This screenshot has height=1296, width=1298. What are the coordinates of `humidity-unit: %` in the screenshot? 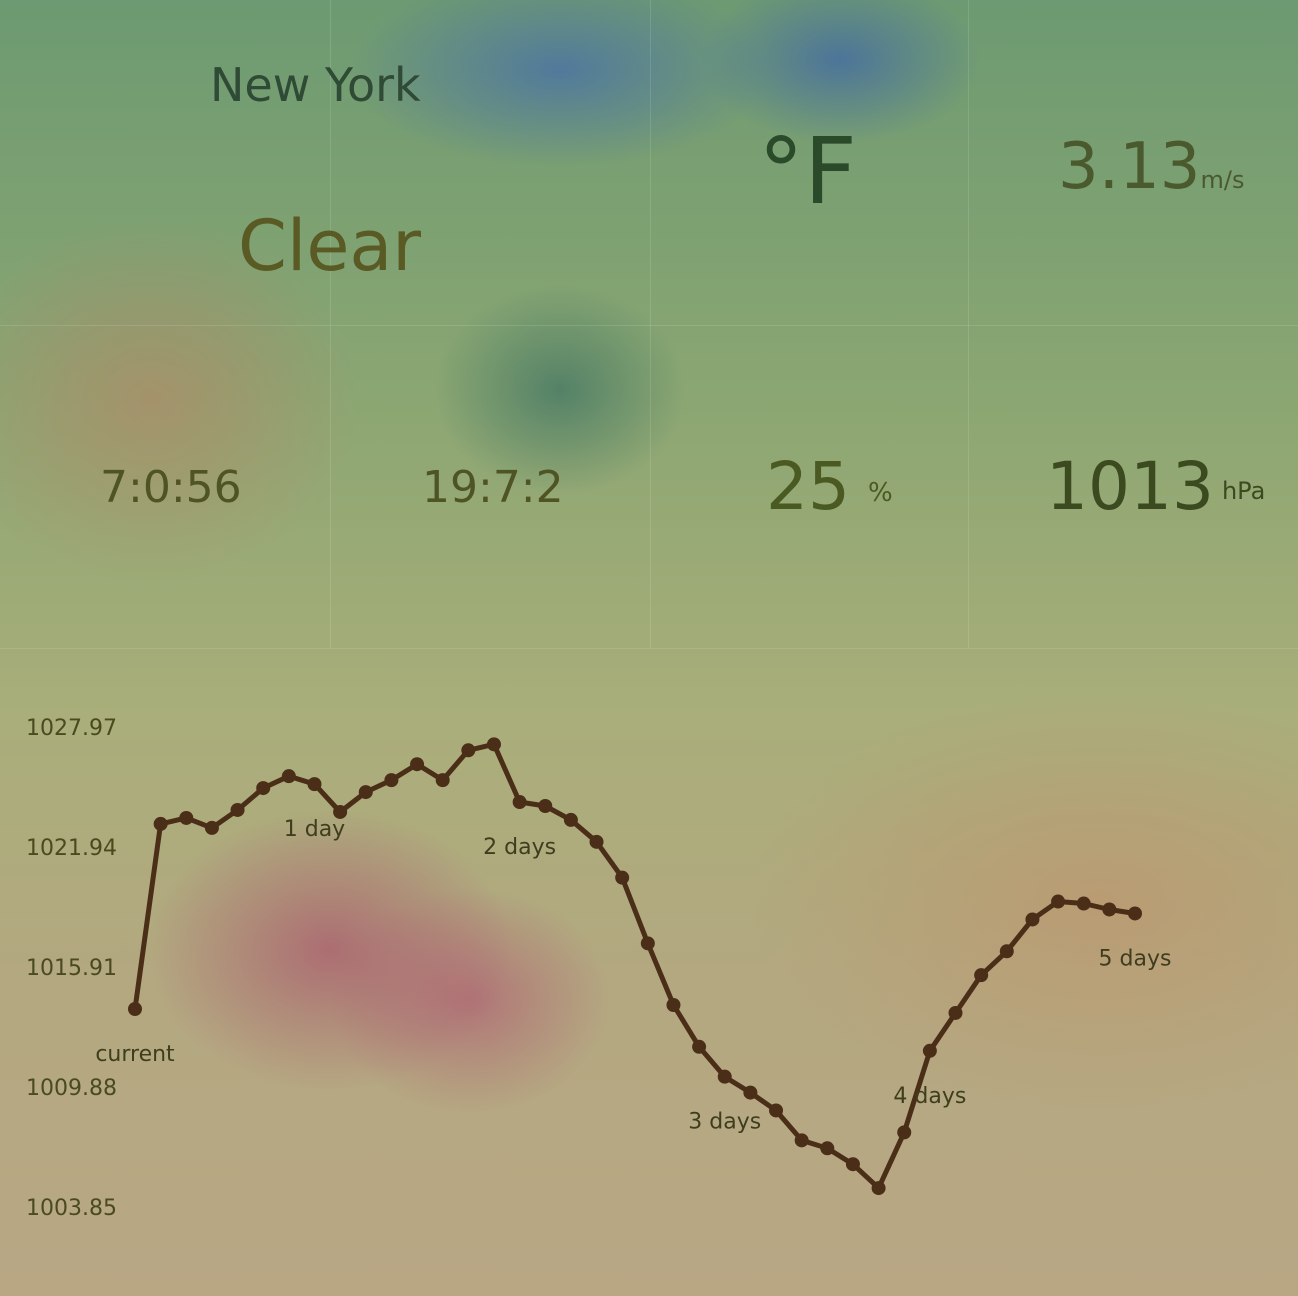 It's located at (880, 493).